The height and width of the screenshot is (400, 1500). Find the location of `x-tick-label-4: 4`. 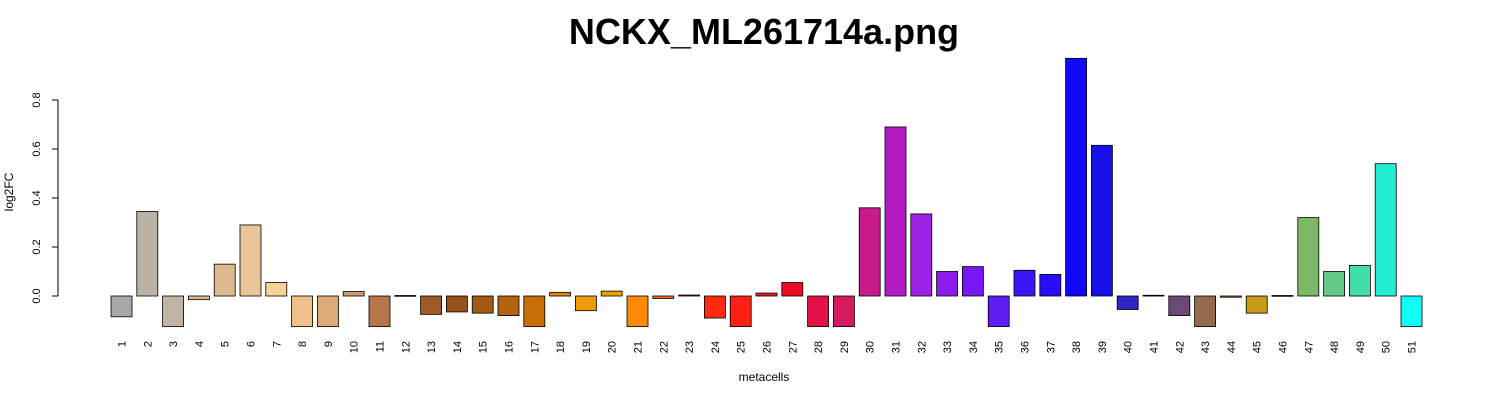

x-tick-label-4: 4 is located at coordinates (200, 344).